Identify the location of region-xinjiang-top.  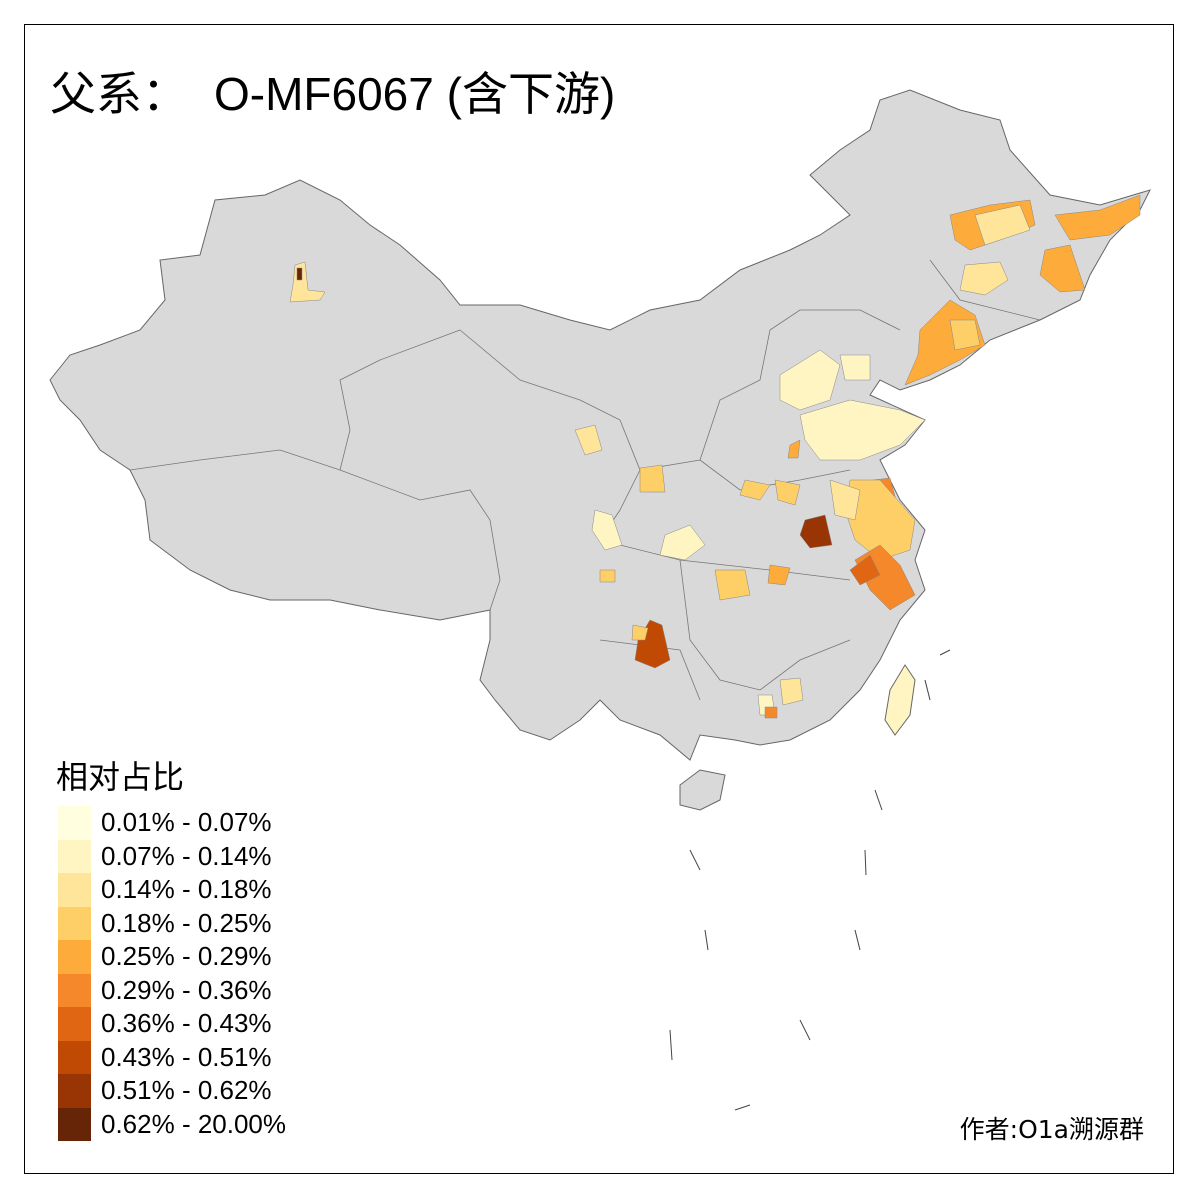
(299, 274).